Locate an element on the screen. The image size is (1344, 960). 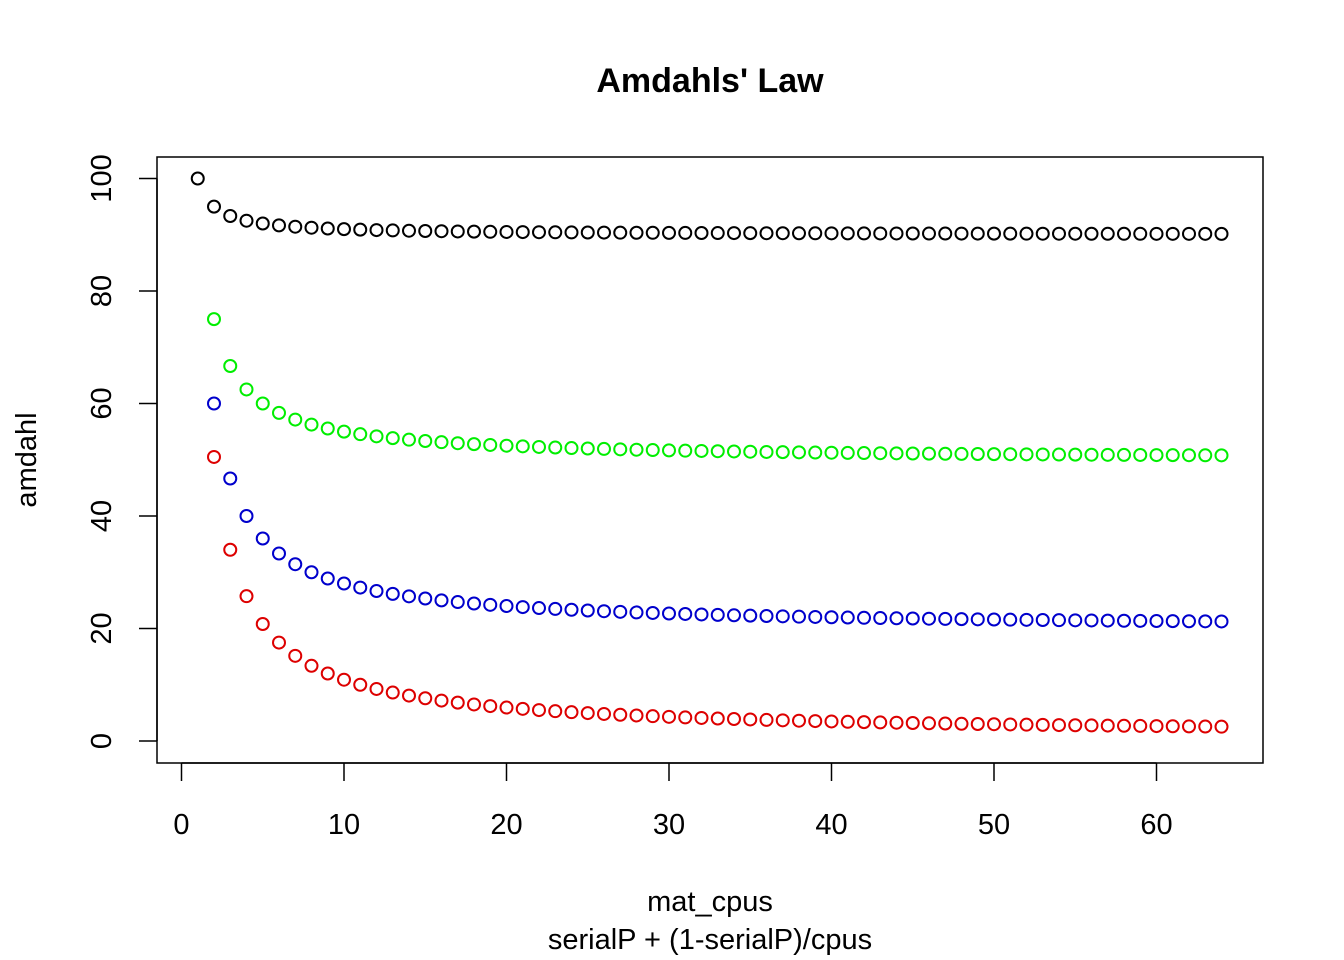
y-tick-label: 0 is located at coordinates (102, 741).